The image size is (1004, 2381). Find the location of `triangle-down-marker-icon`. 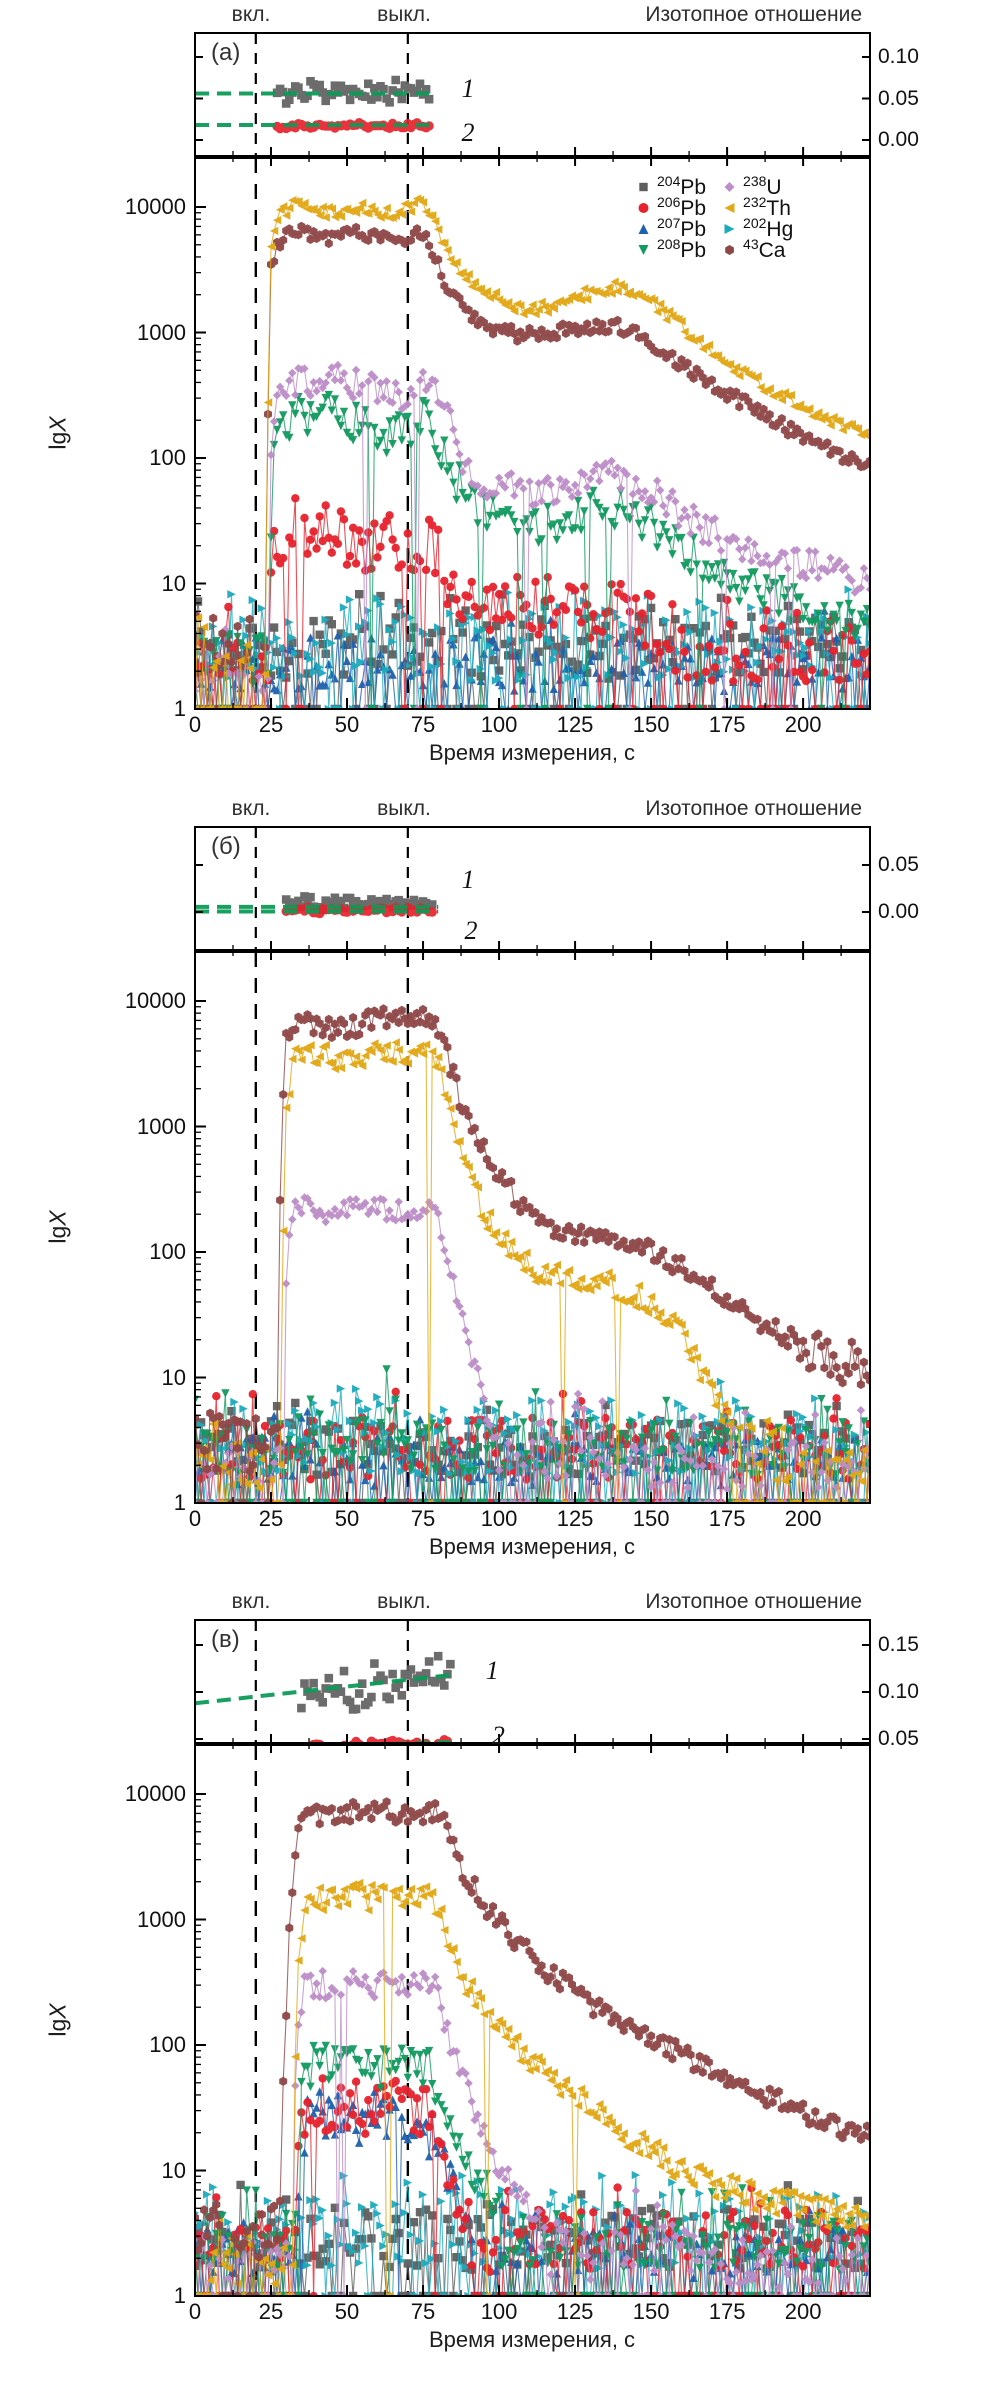

triangle-down-marker-icon is located at coordinates (643, 250).